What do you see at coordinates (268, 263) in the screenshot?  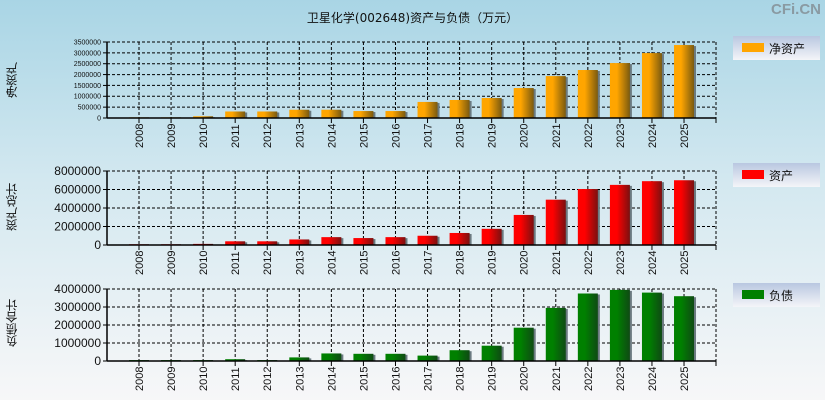 I see `x-tick-label: 2012` at bounding box center [268, 263].